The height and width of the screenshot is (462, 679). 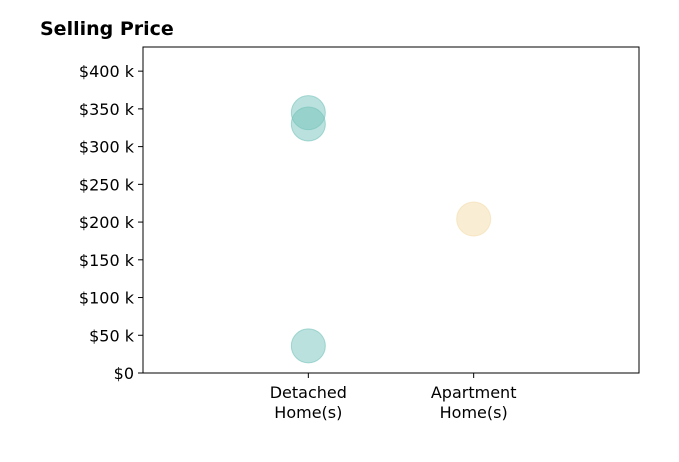 I want to click on y-tick-label: $100 k, so click(x=107, y=298).